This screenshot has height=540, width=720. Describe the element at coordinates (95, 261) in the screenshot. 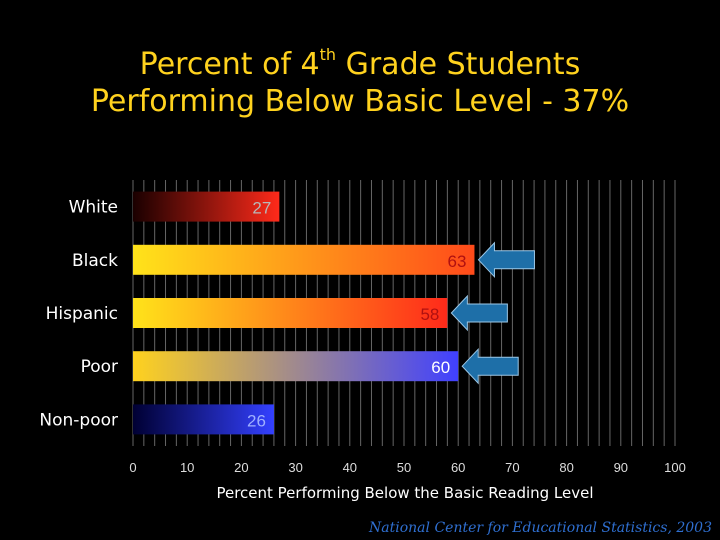

I see `category-label-black: Black` at that location.